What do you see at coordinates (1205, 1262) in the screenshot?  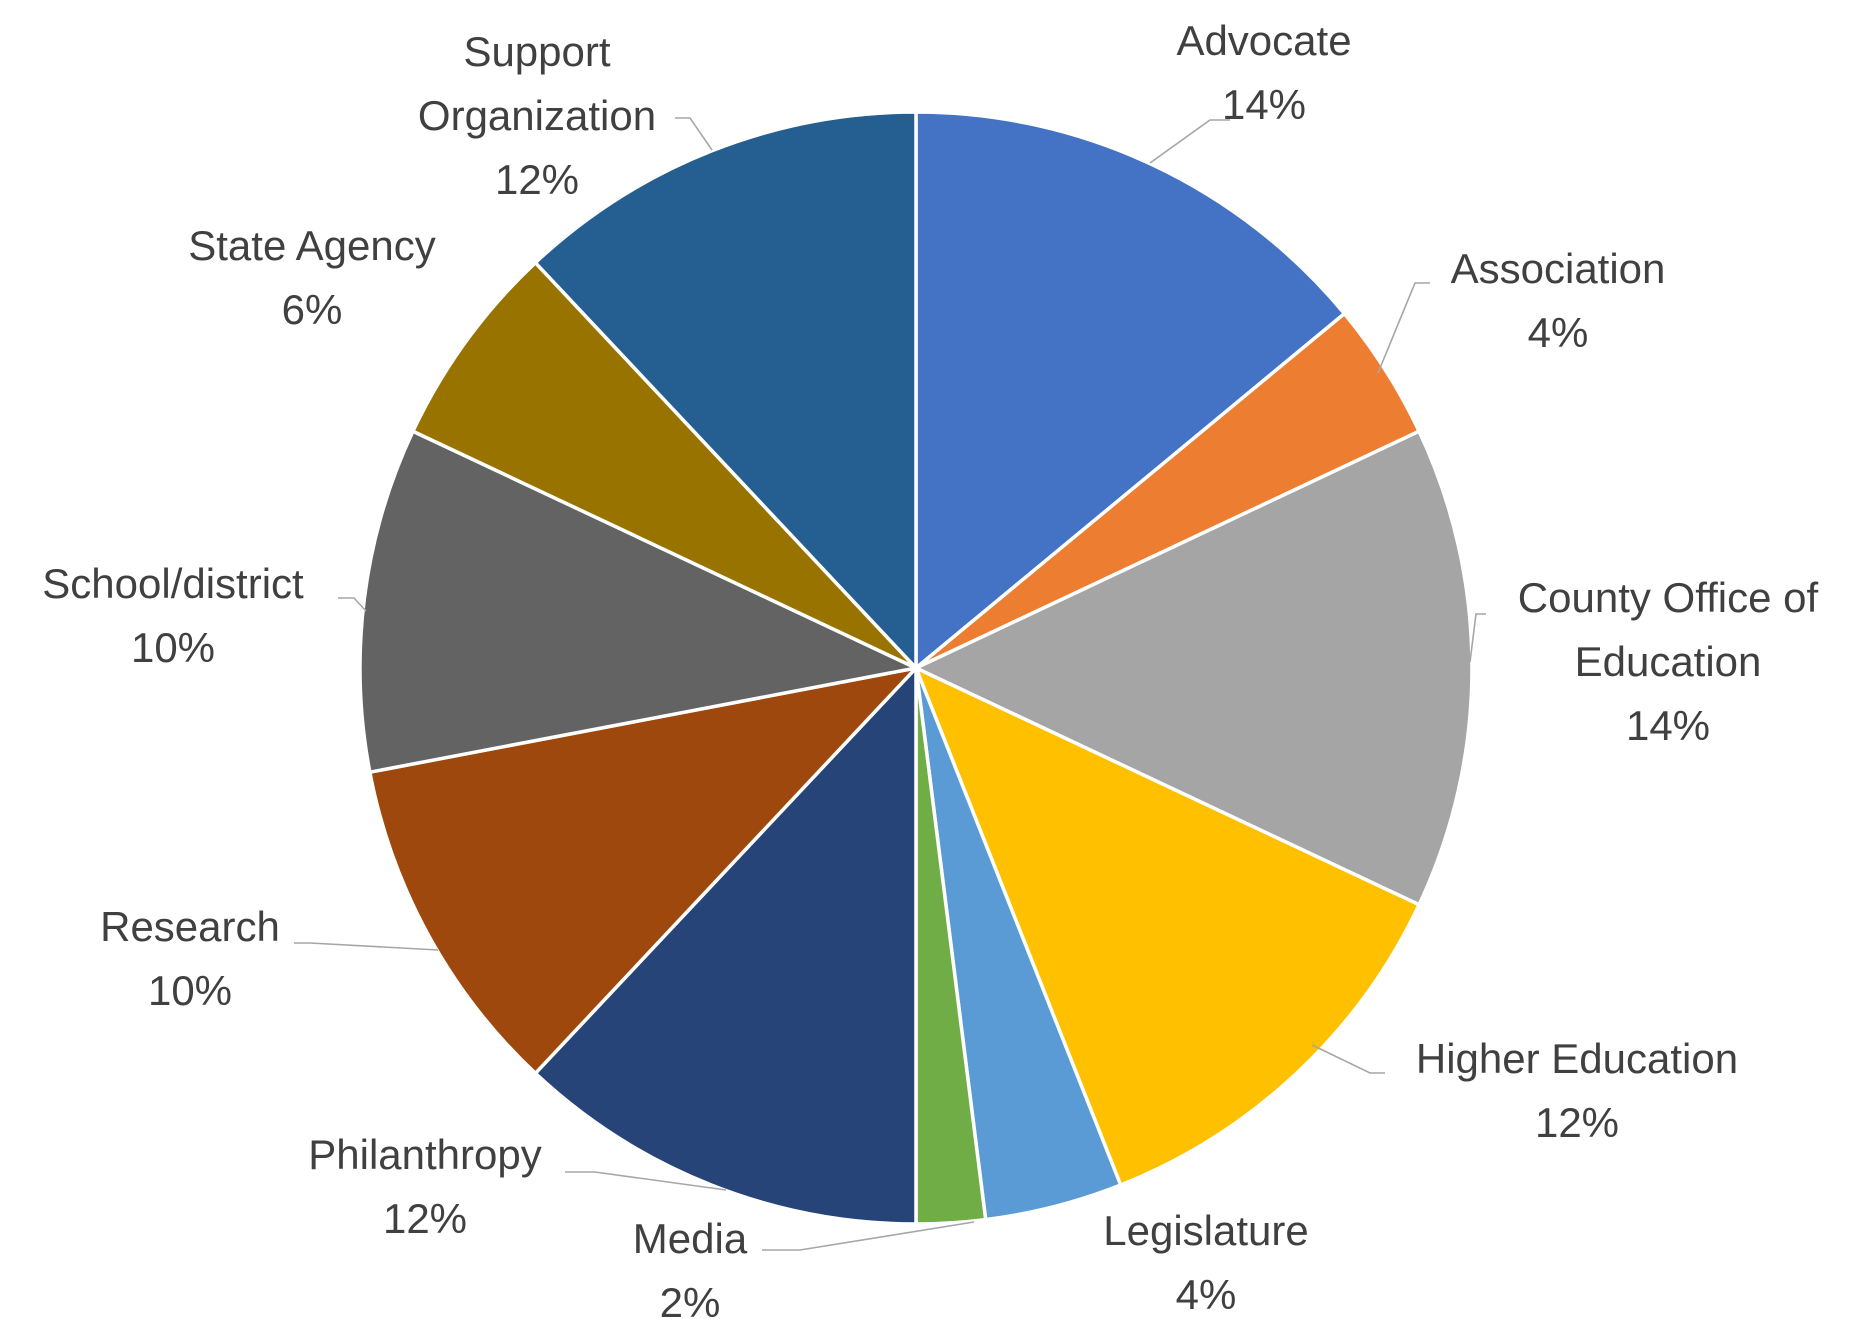 I see `data-label-legislature: Legislature 4%` at bounding box center [1205, 1262].